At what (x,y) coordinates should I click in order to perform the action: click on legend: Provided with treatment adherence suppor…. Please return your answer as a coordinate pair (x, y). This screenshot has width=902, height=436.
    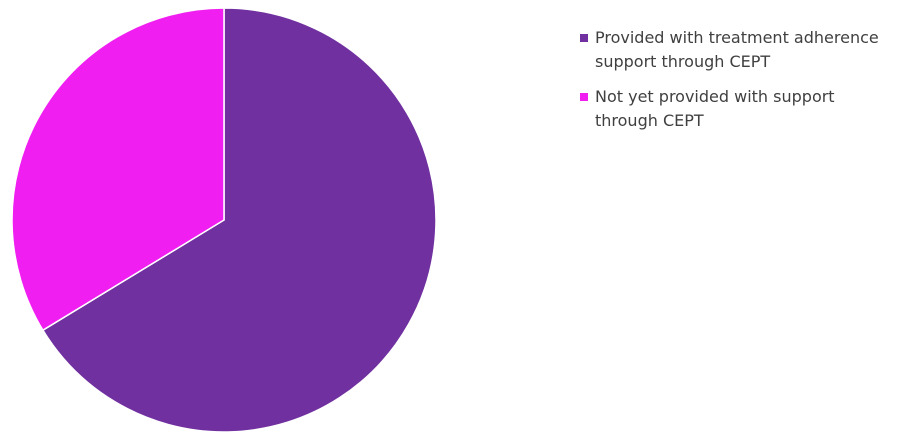
    Looking at the image, I should click on (739, 85).